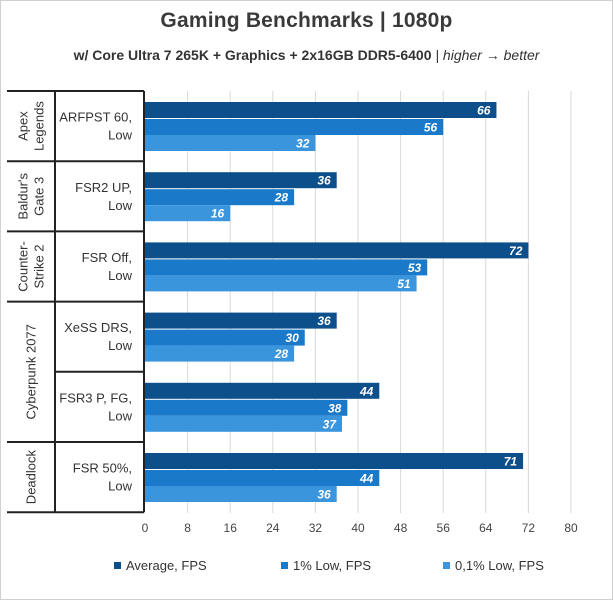  Describe the element at coordinates (499, 565) in the screenshot. I see `legend-label-01pct-low: 0,1% Low, FPS` at that location.